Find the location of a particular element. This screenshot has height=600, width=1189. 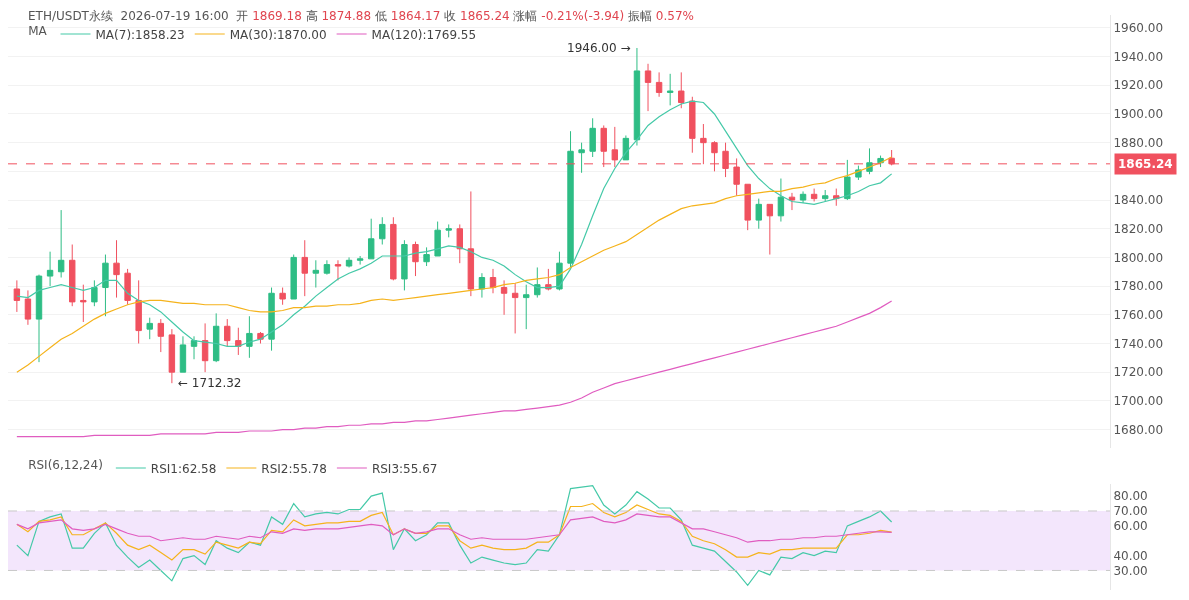

legend-label: RSI2:55.78 is located at coordinates (294, 468).